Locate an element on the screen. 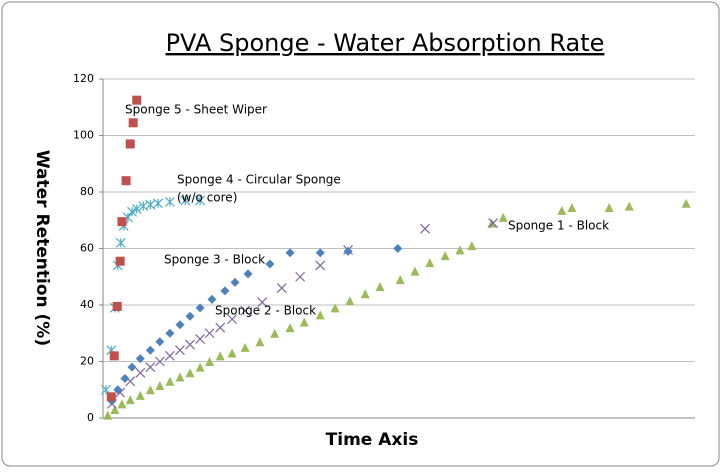 Image resolution: width=723 pixels, height=475 pixels. series-label: Sponge 5 - Sheet Wiper is located at coordinates (196, 110).